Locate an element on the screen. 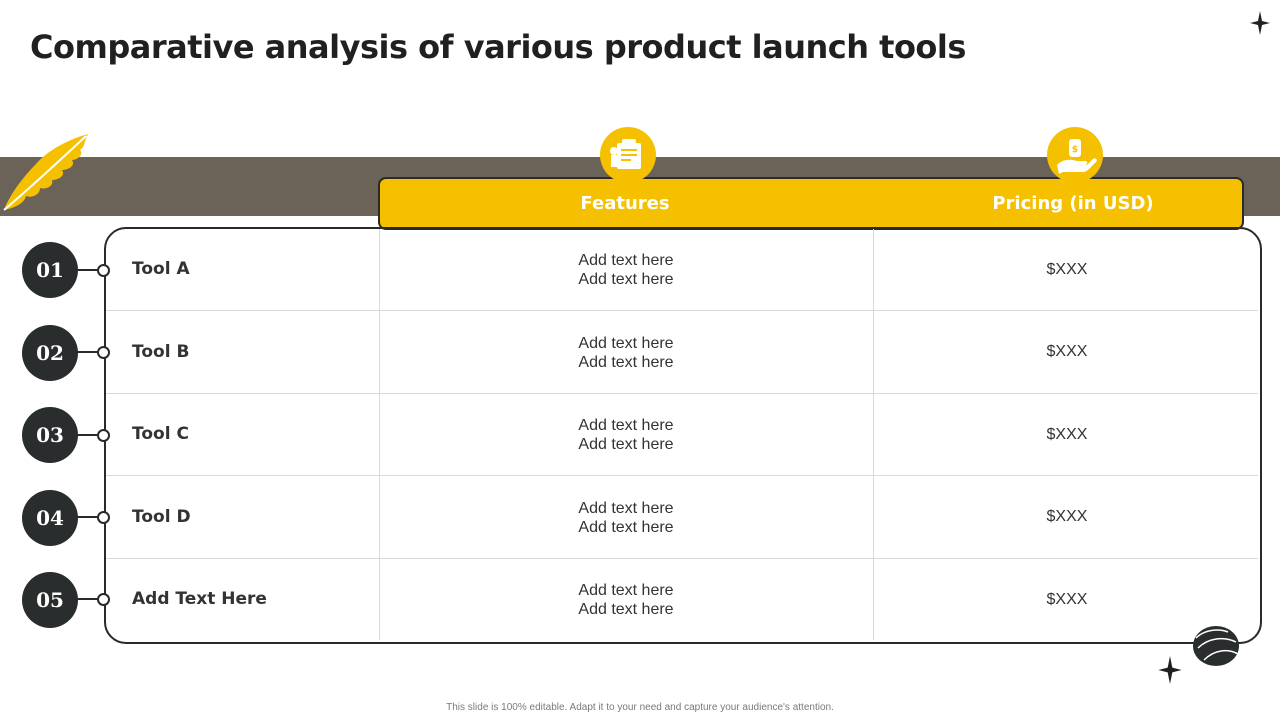 Image resolution: width=1280 pixels, height=720 pixels. clipboard-icon is located at coordinates (625, 154).